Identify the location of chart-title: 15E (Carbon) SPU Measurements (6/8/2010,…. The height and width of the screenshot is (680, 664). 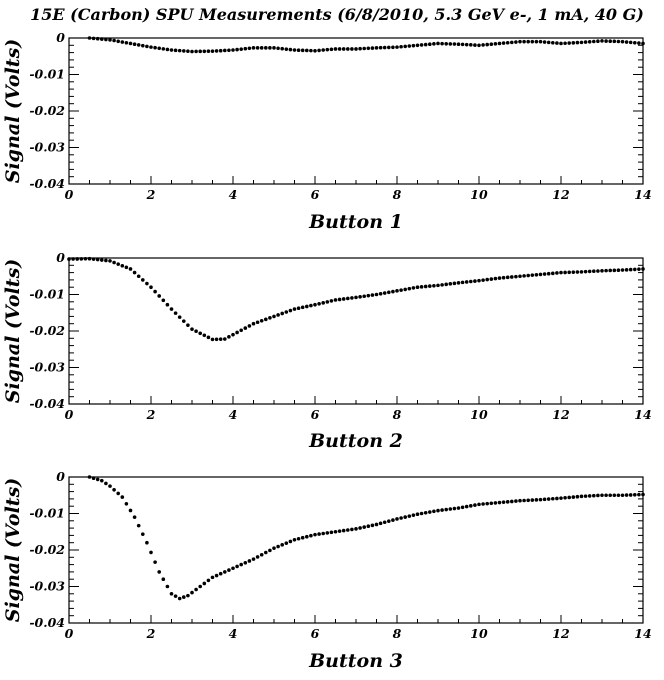
(337, 14).